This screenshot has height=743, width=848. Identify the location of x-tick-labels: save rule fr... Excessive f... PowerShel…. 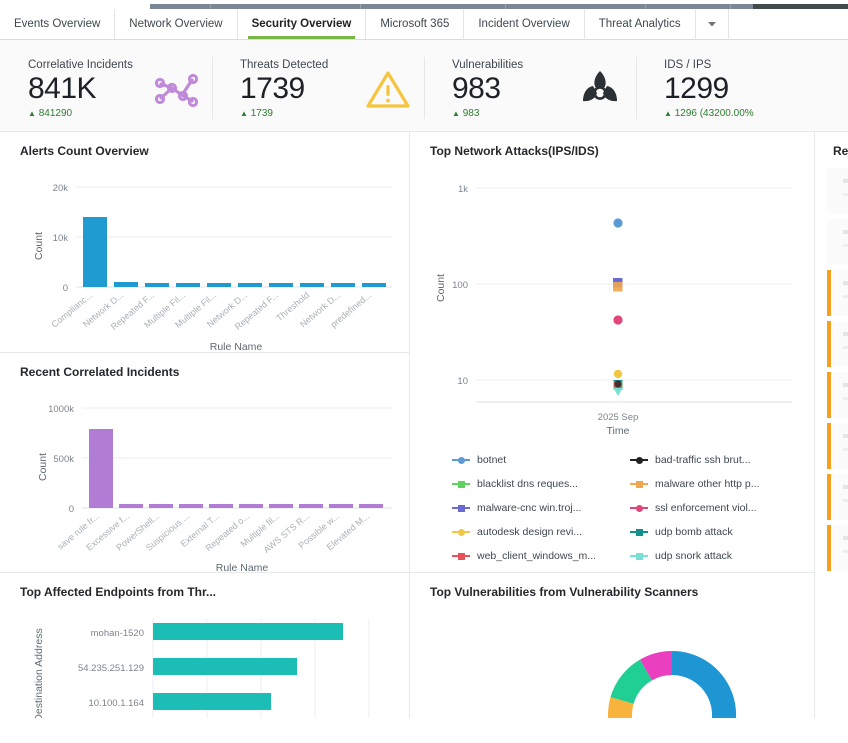
(213, 533).